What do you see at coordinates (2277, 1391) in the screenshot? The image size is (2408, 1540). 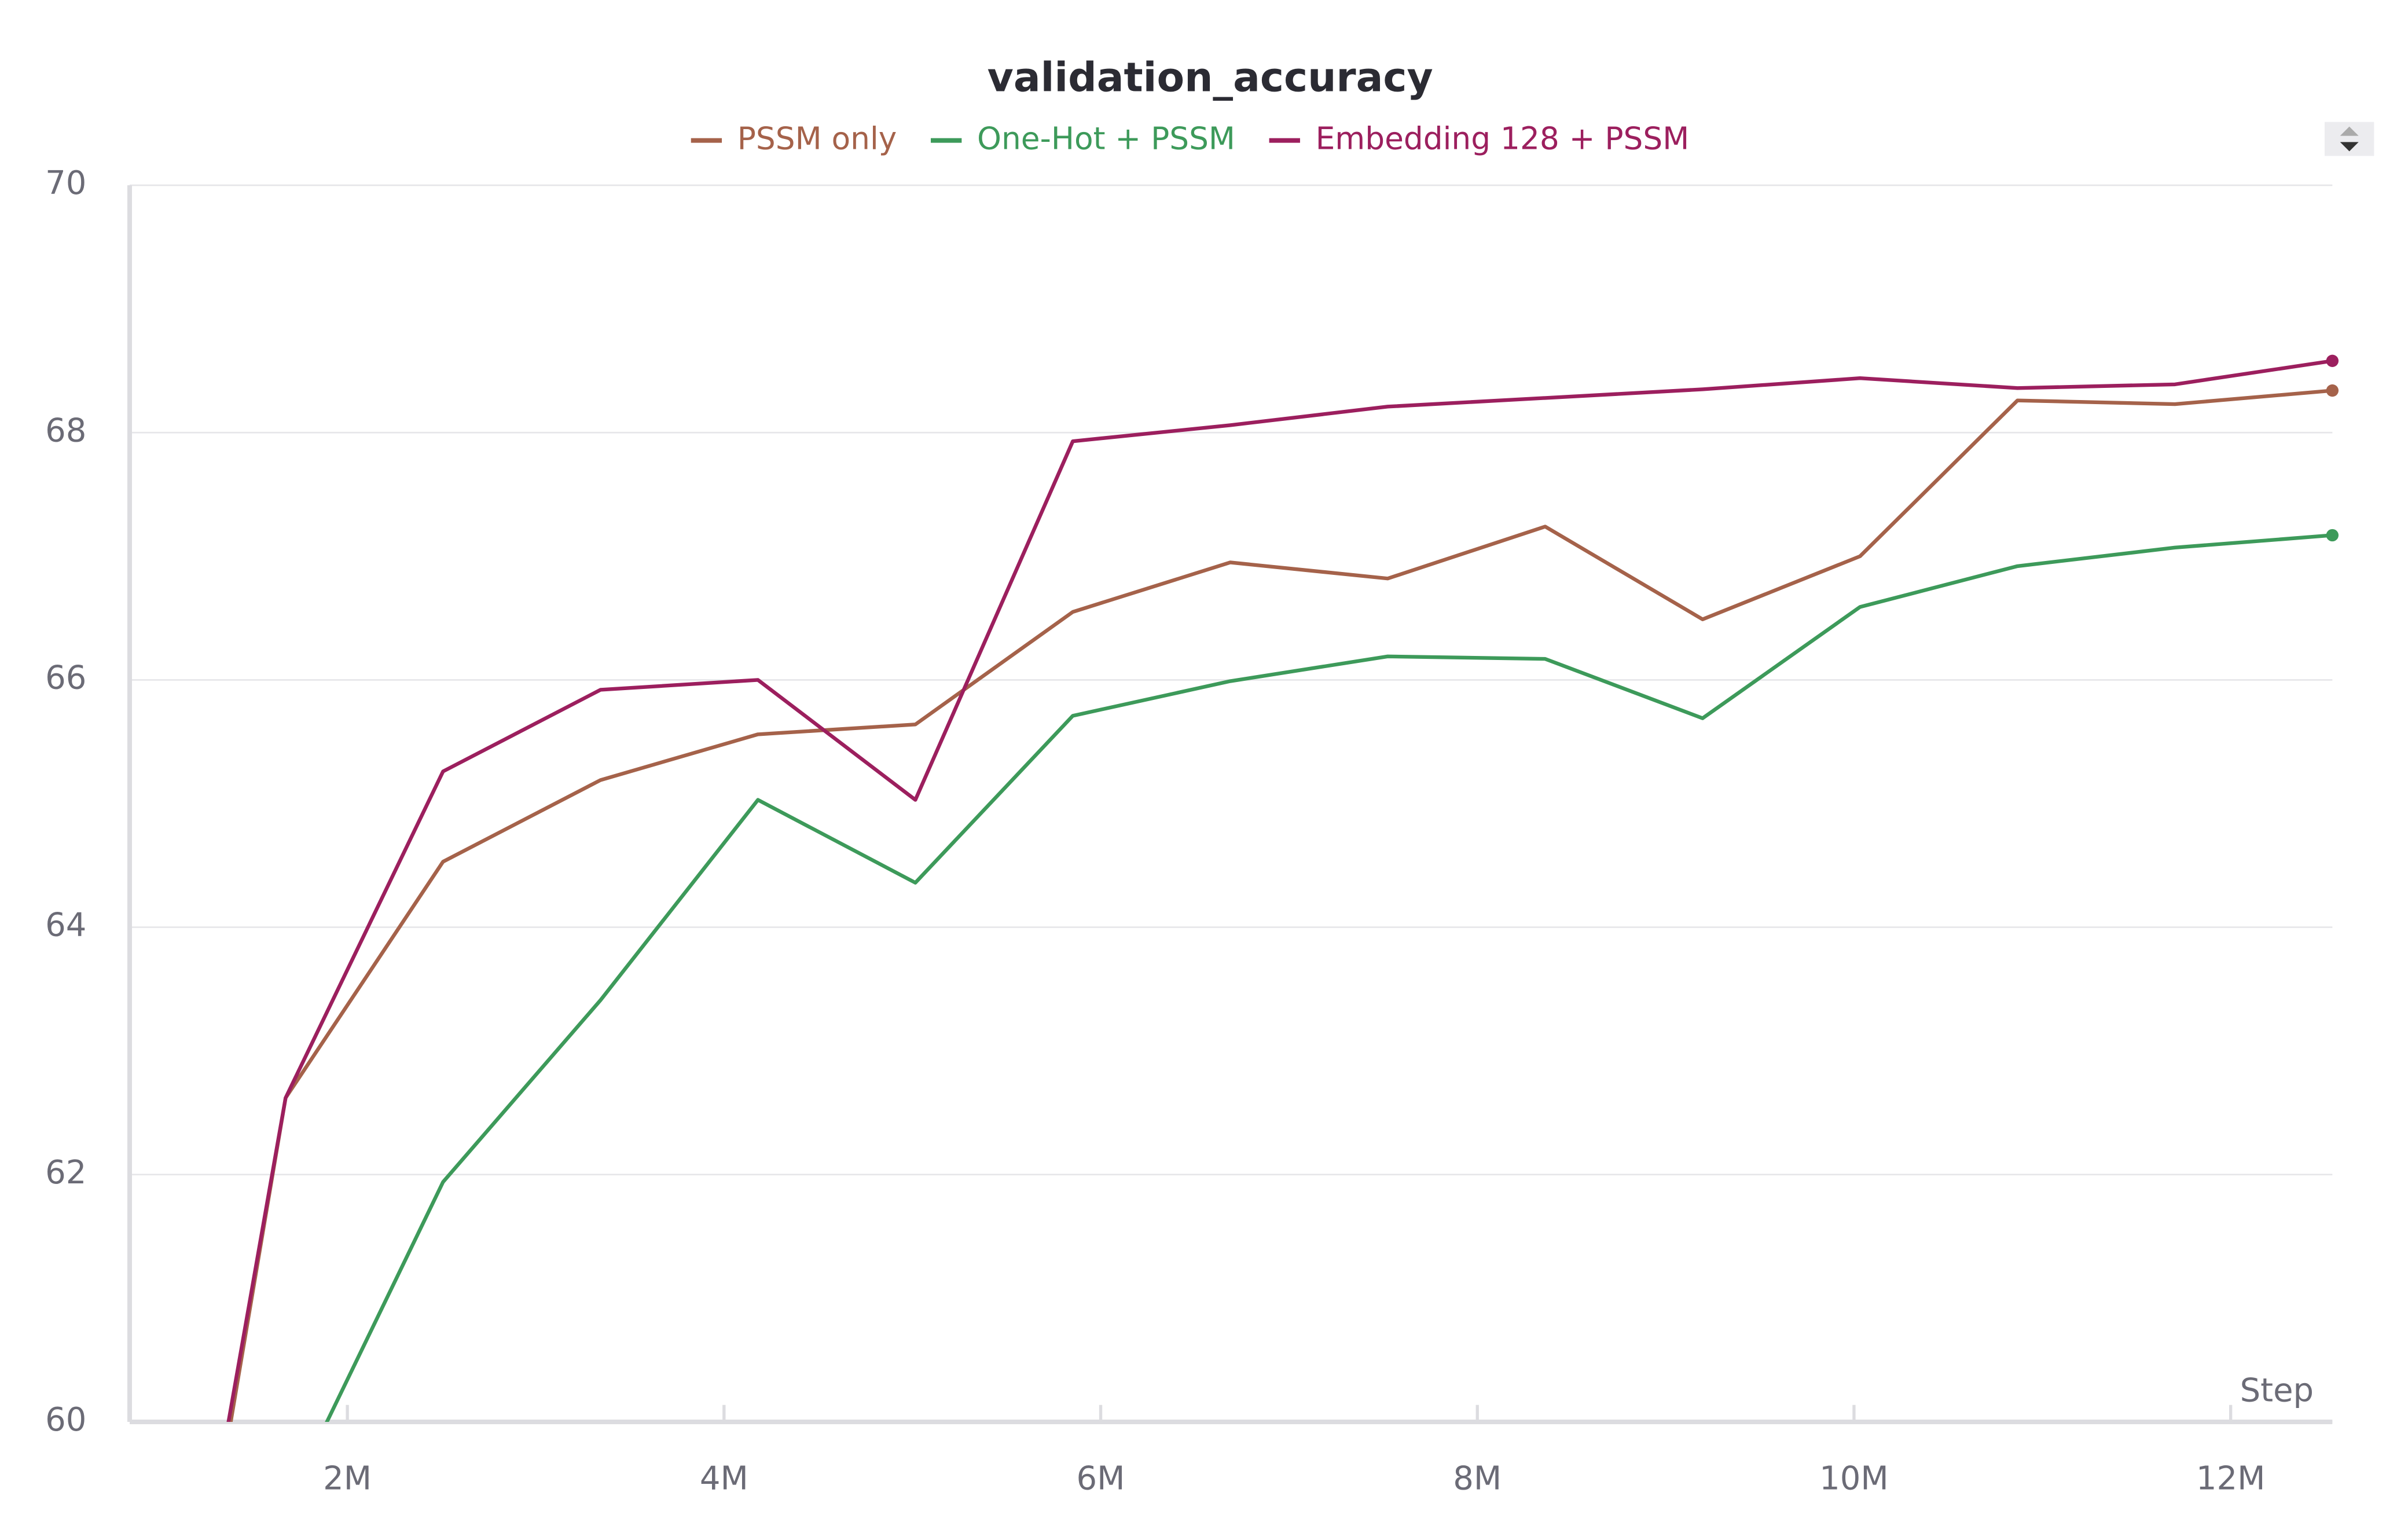 I see `x-axis-label: Step` at bounding box center [2277, 1391].